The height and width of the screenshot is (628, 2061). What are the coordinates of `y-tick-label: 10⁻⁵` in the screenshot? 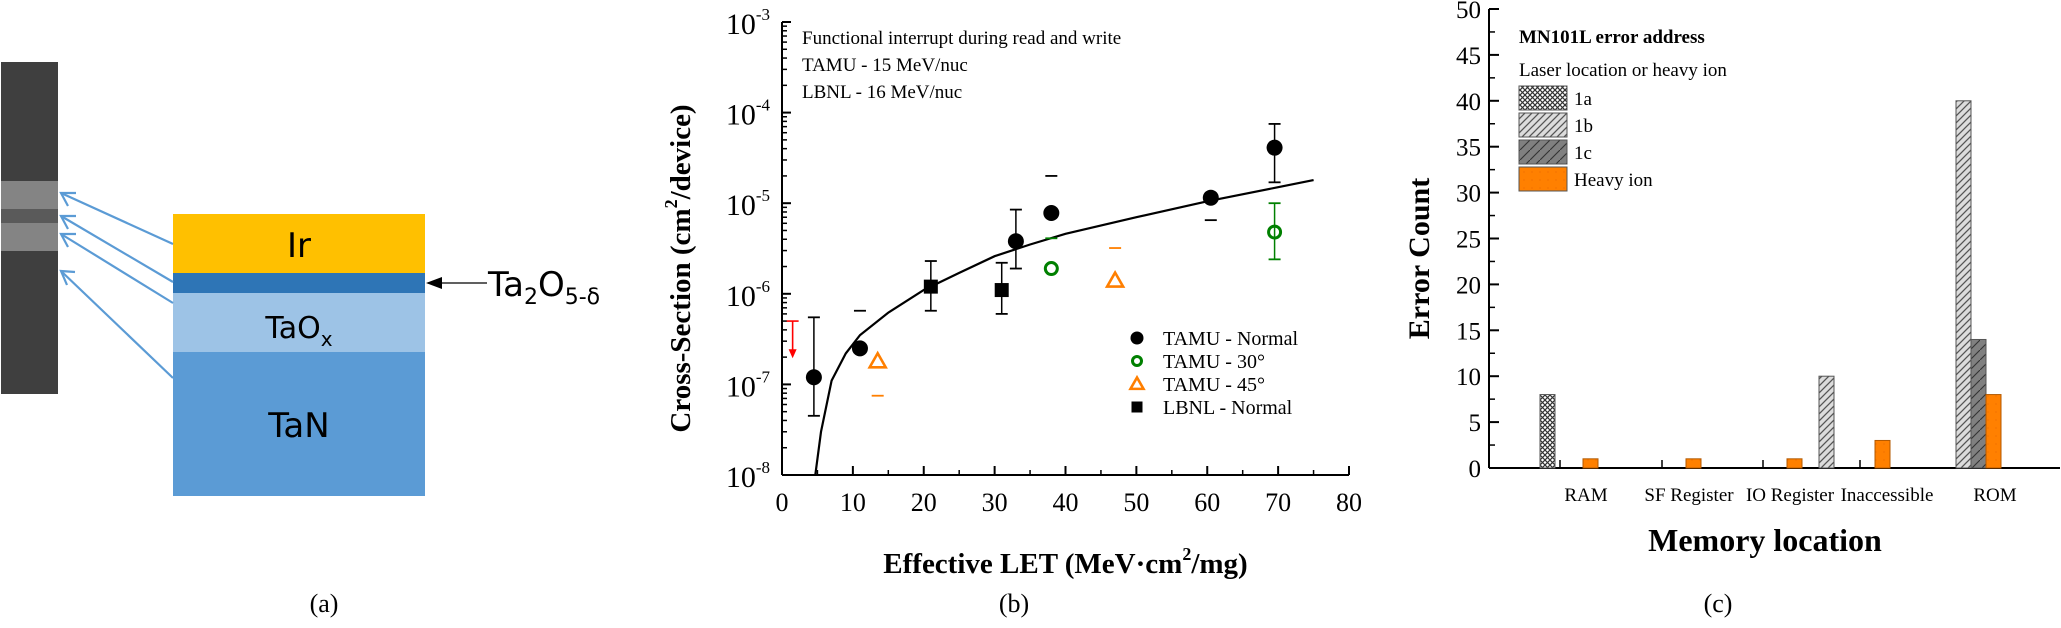 It's located at (748, 204).